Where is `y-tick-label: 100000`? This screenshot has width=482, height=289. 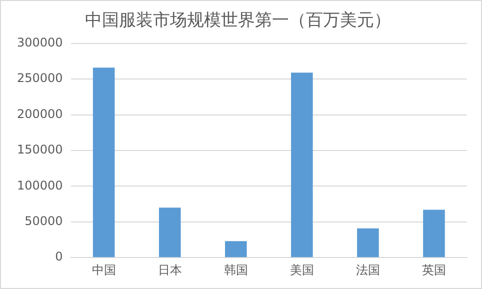
y-tick-label: 100000 is located at coordinates (39, 185).